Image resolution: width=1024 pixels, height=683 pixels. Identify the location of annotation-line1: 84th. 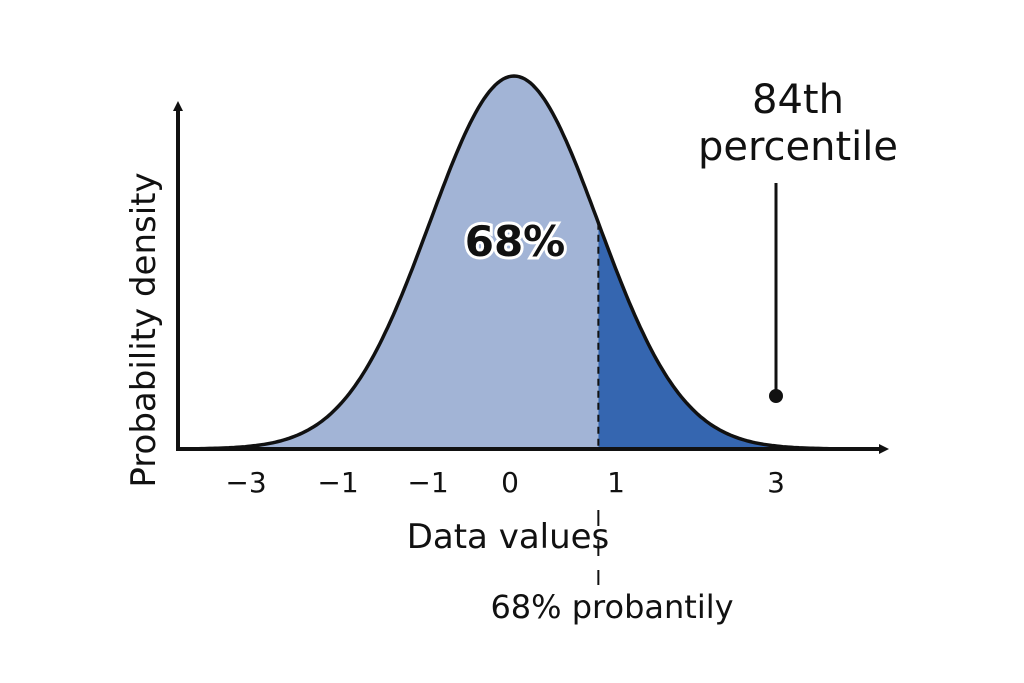
(798, 100).